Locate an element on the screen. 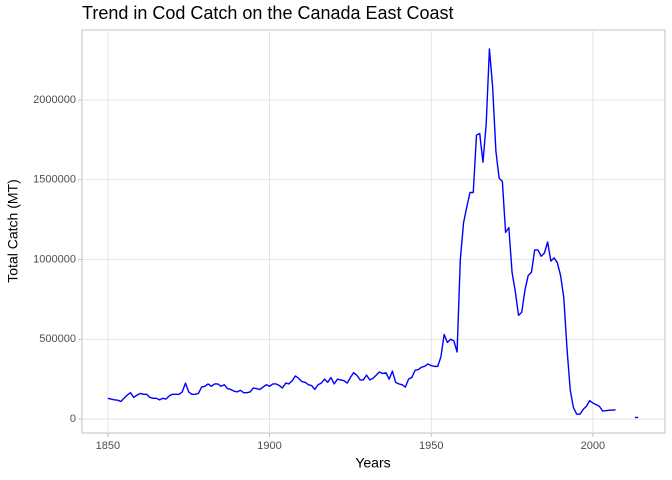  x-tick-label: 1950 is located at coordinates (431, 446).